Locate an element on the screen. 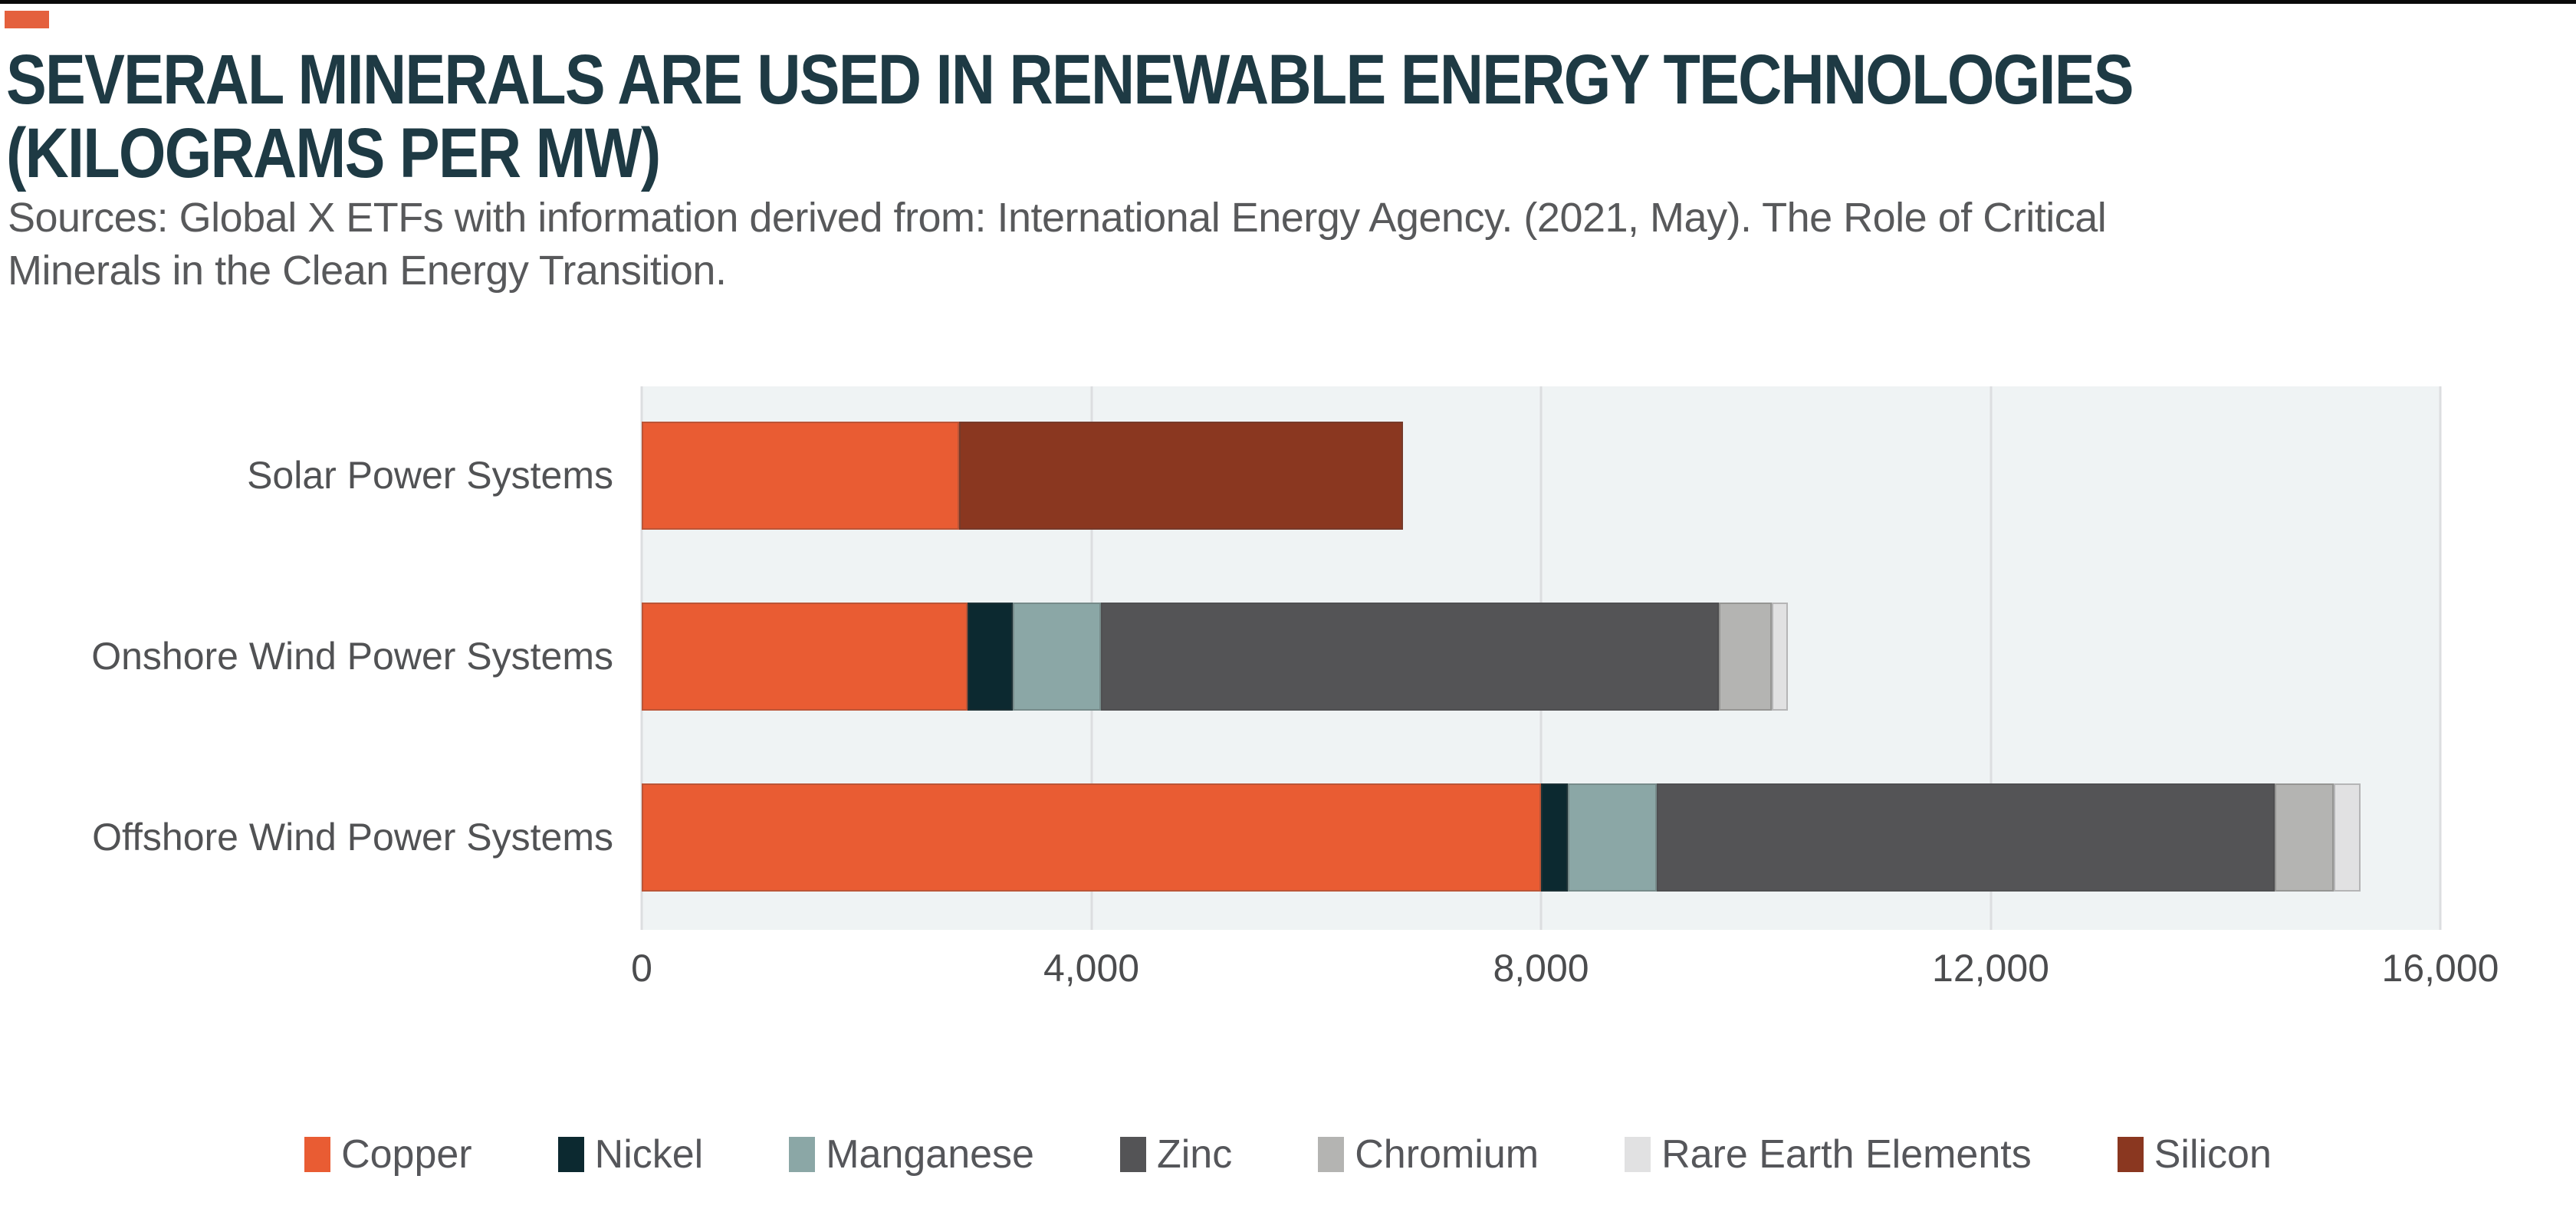  legend-item-silicon: Silicon is located at coordinates (2194, 1154).